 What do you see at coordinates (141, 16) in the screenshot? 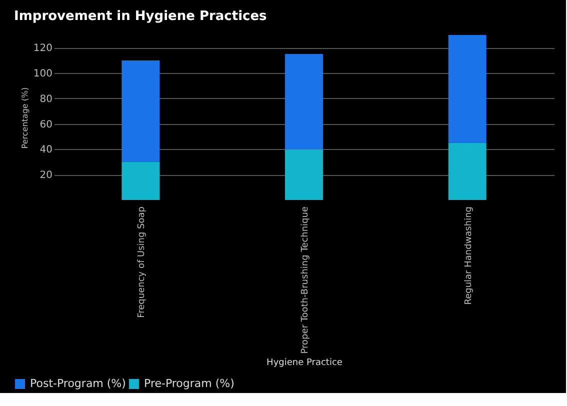
I see `chart-title: Improvement in Hygiene Practices` at bounding box center [141, 16].